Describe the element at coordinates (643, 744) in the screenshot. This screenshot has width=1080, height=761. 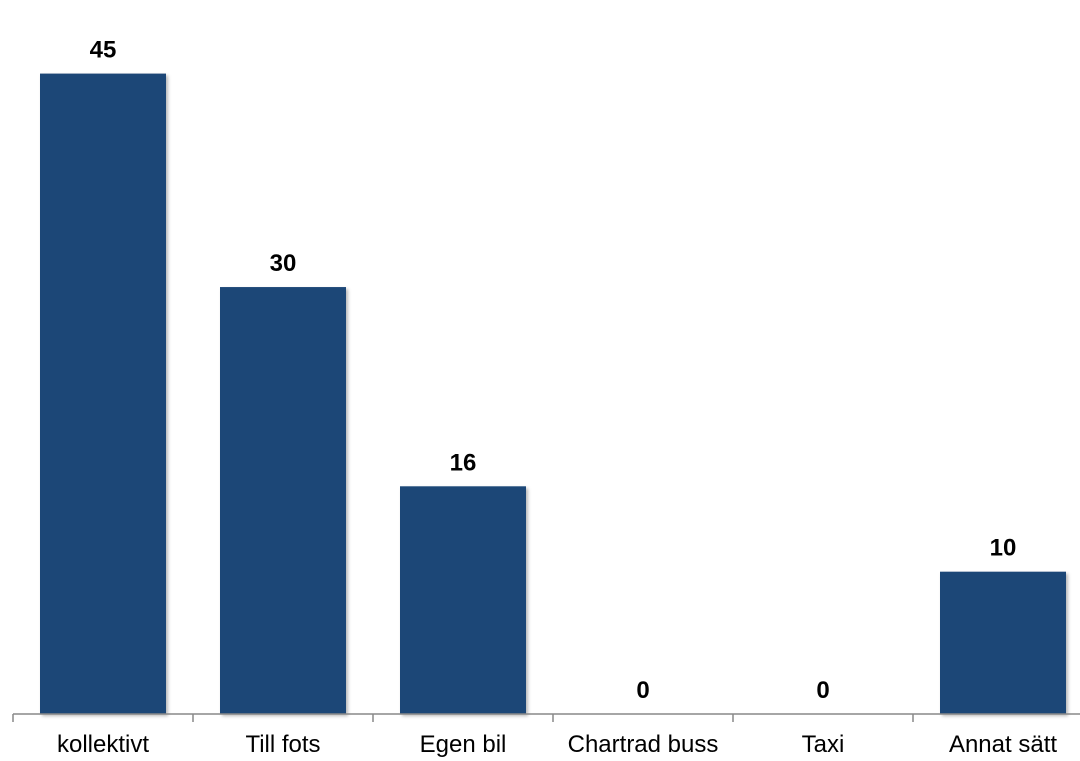
I see `category-label: Chartrad buss` at that location.